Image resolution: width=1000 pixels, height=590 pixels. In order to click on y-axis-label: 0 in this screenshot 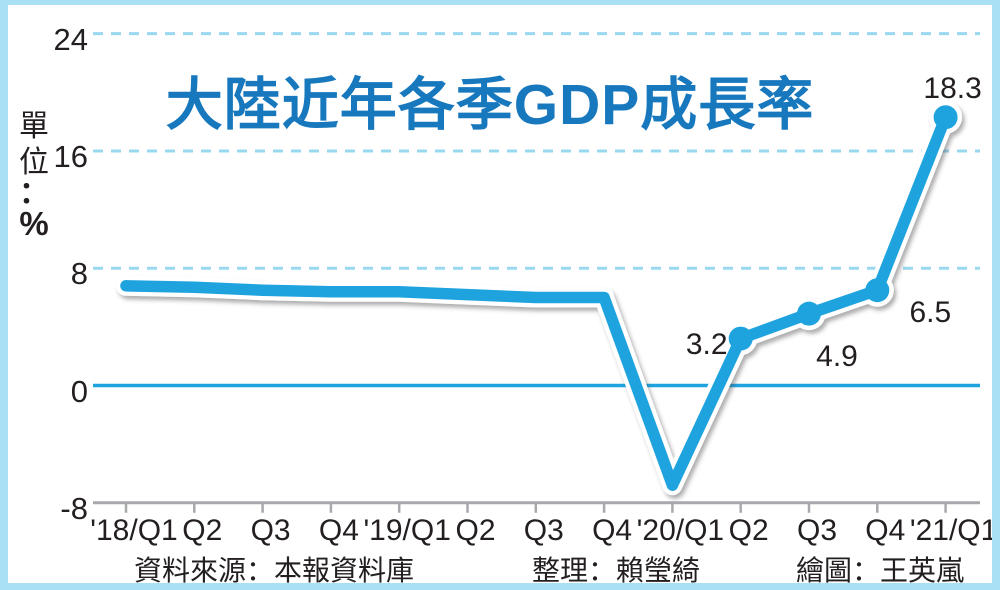, I will do `click(79, 391)`.